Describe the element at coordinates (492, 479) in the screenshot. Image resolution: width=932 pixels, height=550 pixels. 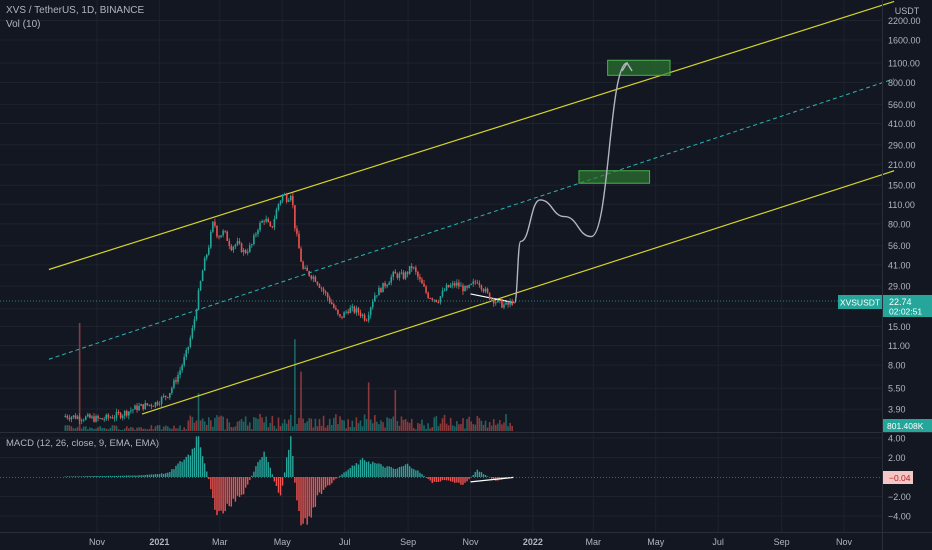
I see `macd-divergence-line` at that location.